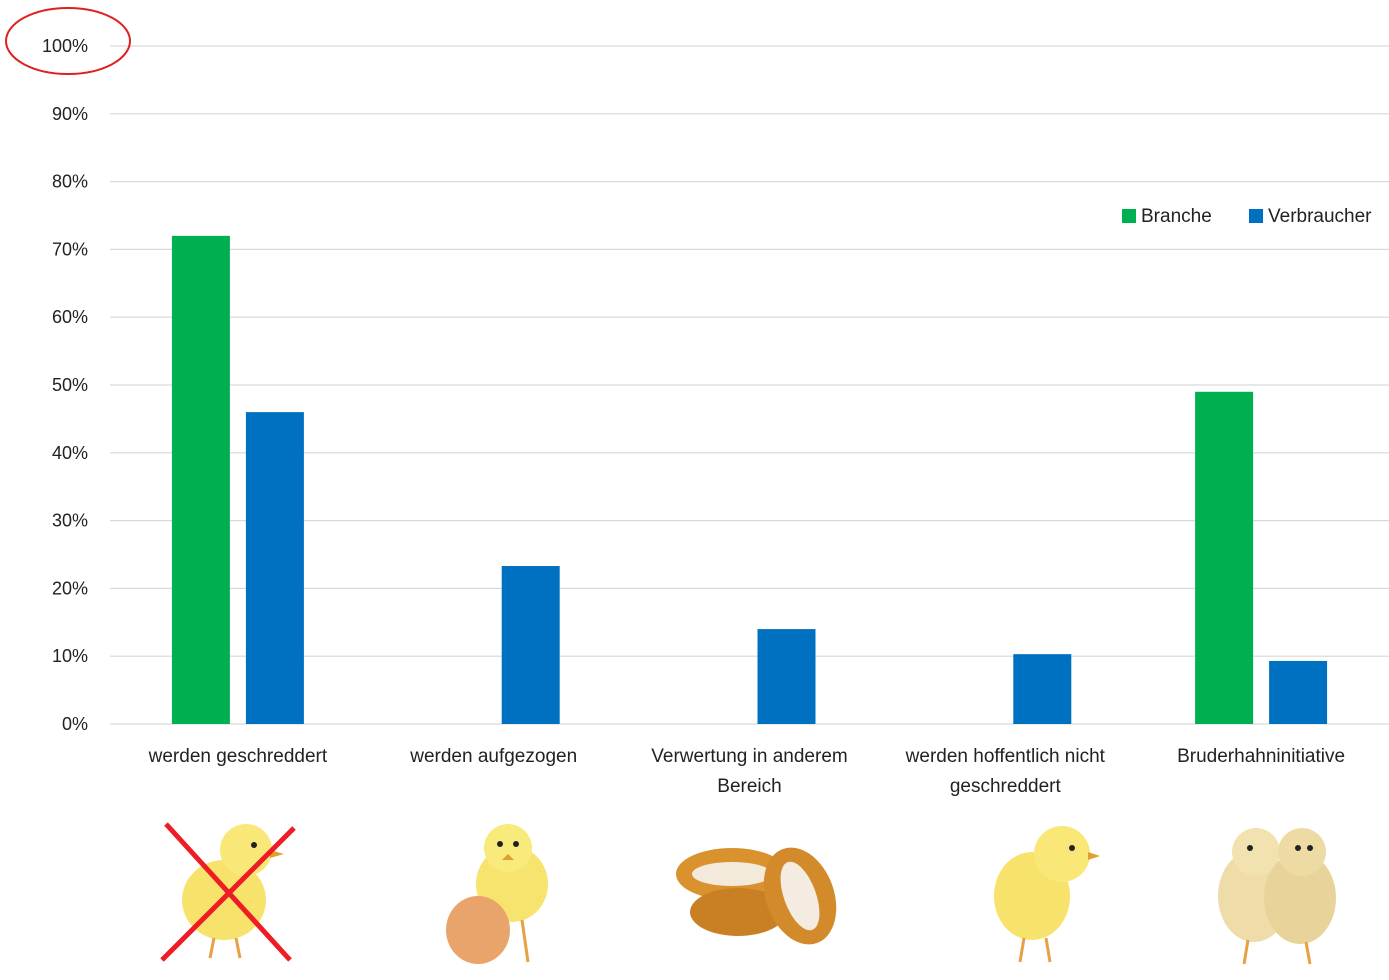 Image resolution: width=1389 pixels, height=980 pixels. What do you see at coordinates (1247, 216) in the screenshot?
I see `legend: Branche Verbraucher` at bounding box center [1247, 216].